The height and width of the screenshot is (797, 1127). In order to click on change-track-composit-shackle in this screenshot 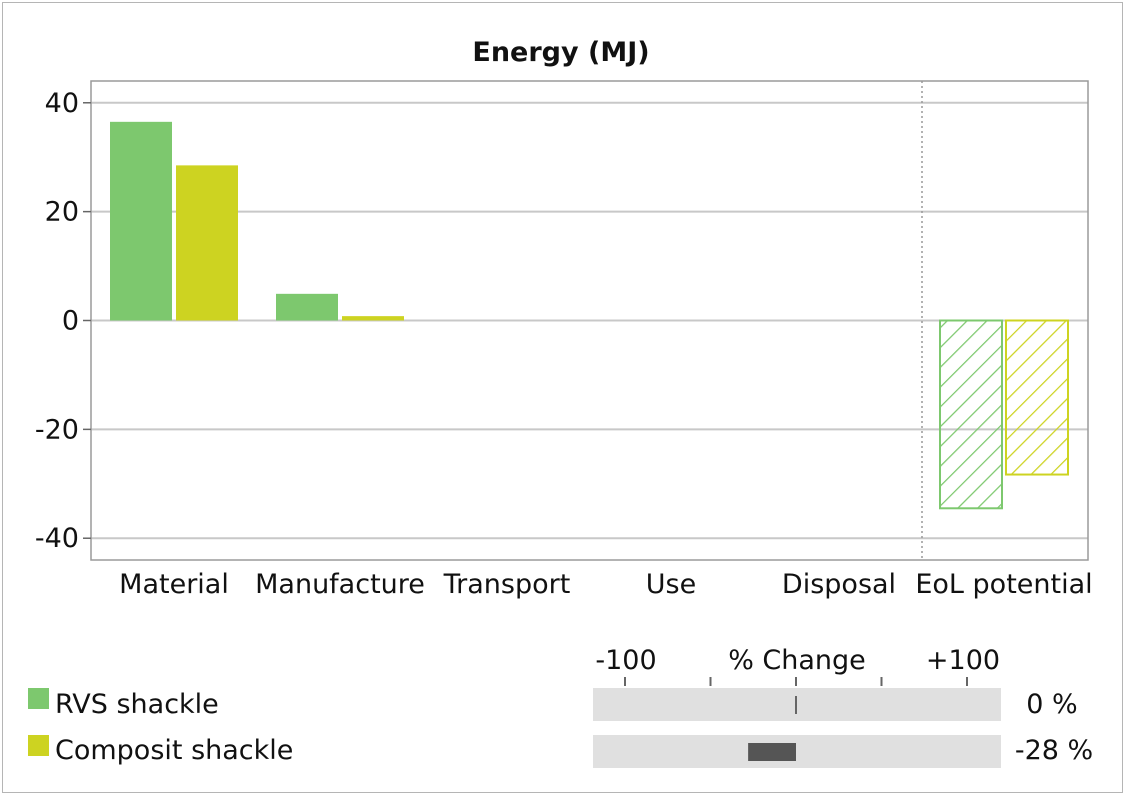, I will do `click(797, 751)`.